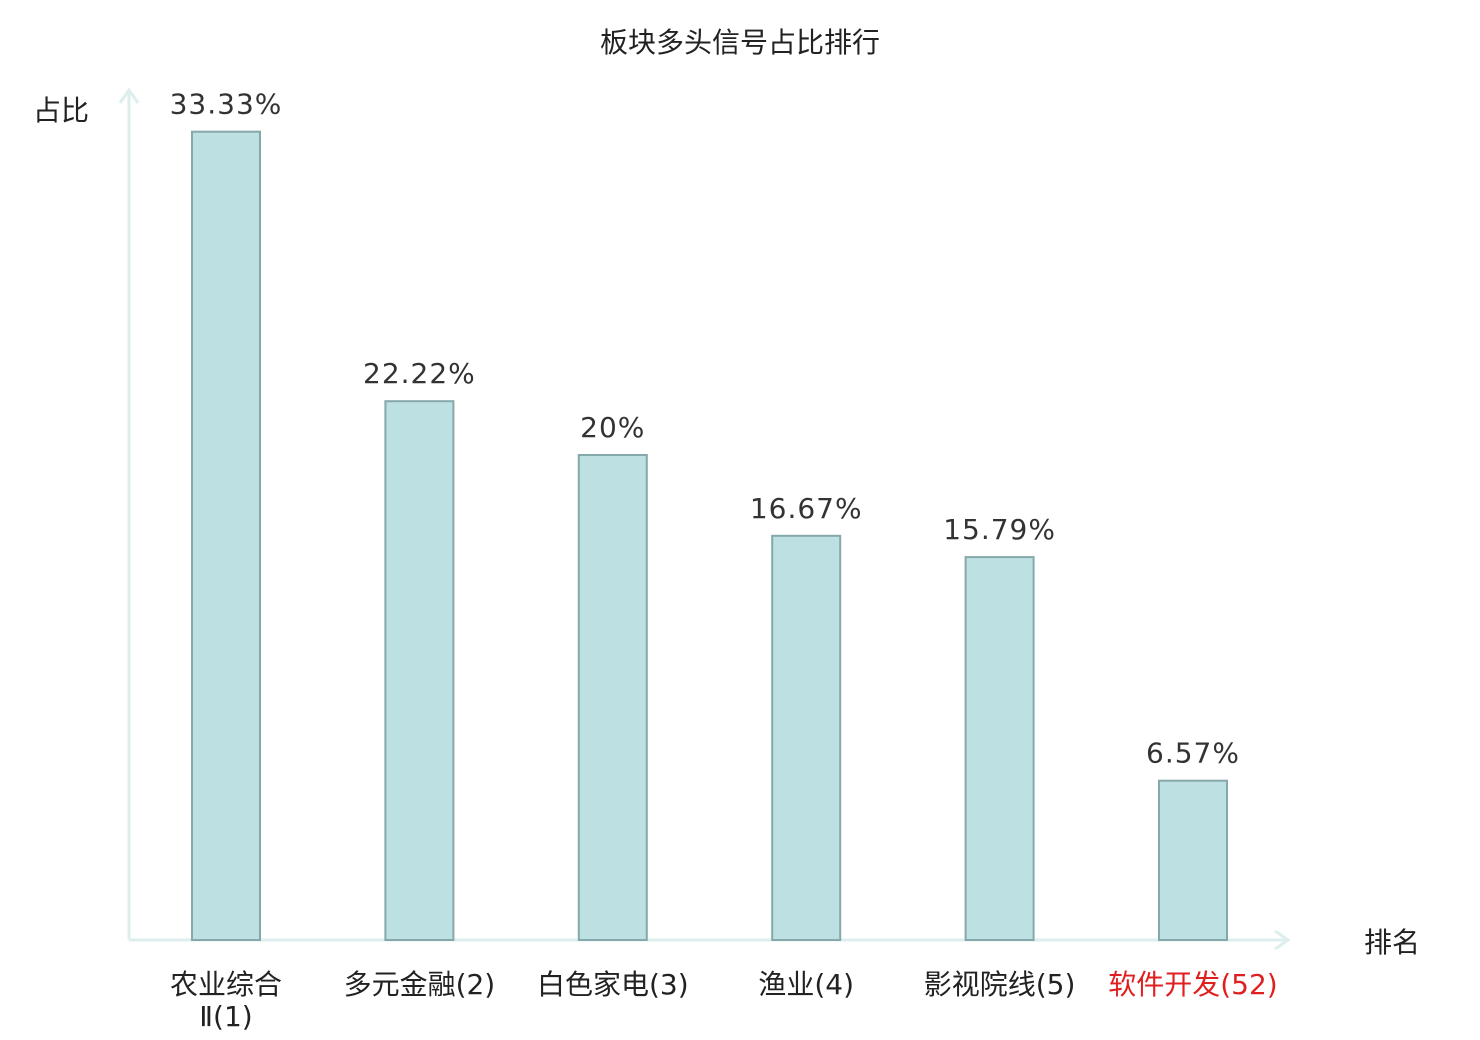  I want to click on value-label-2: 22.22%, so click(419, 373).